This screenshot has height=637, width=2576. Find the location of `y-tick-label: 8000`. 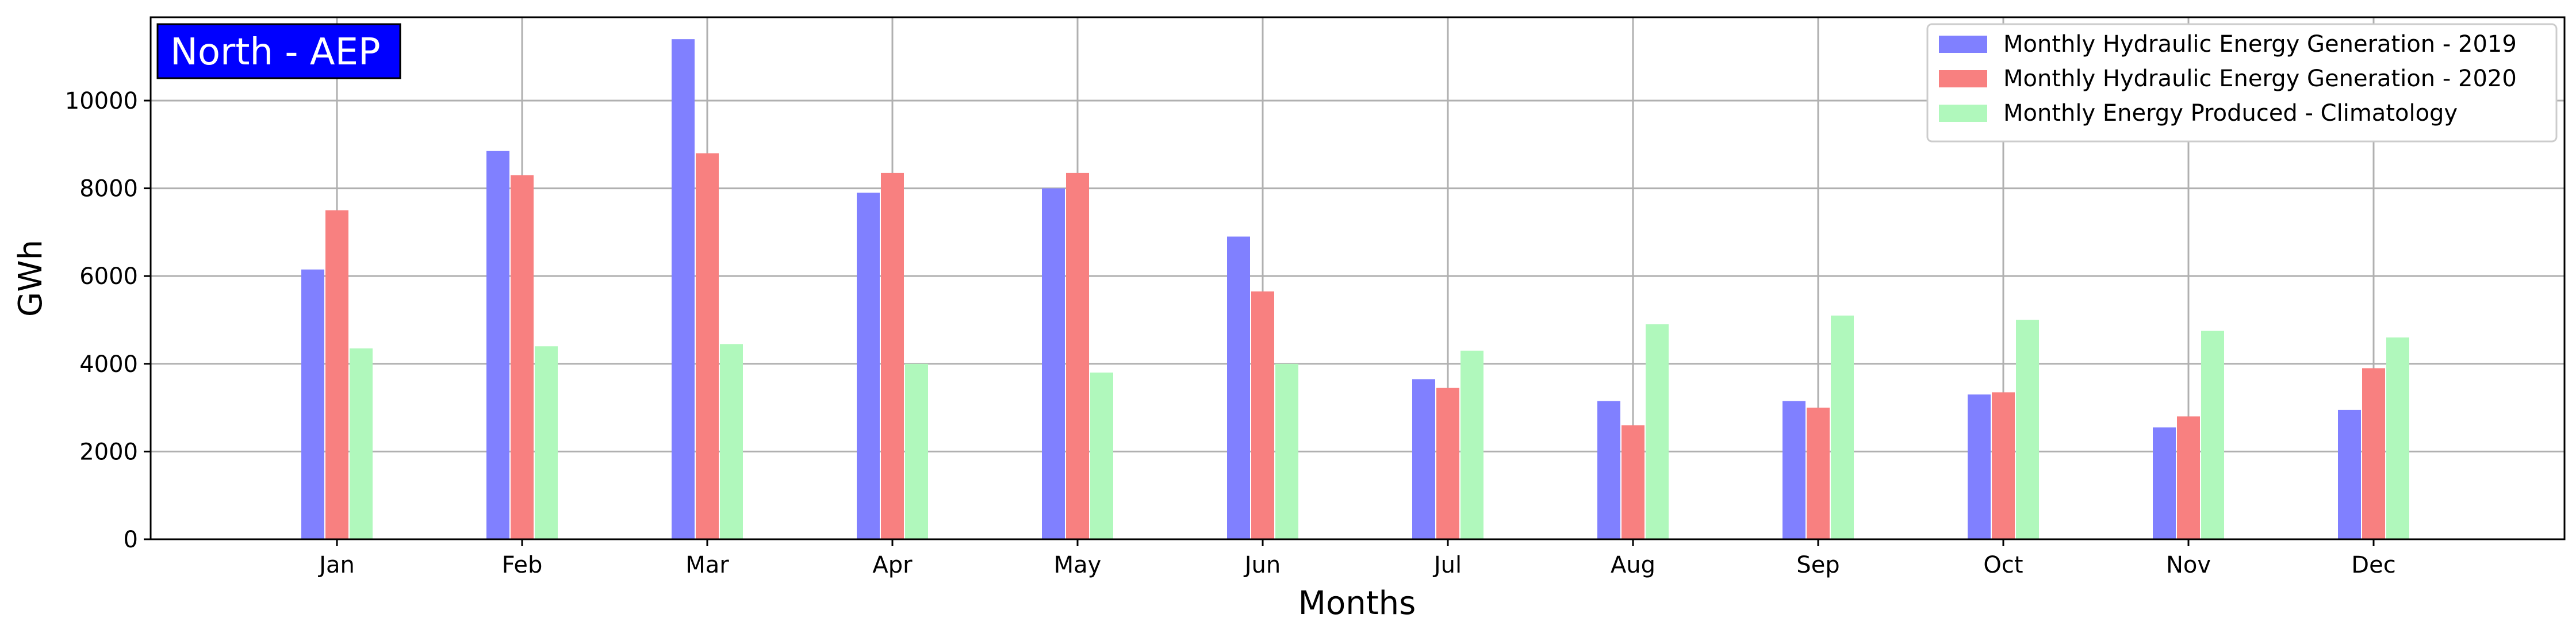

y-tick-label: 8000 is located at coordinates (108, 189).